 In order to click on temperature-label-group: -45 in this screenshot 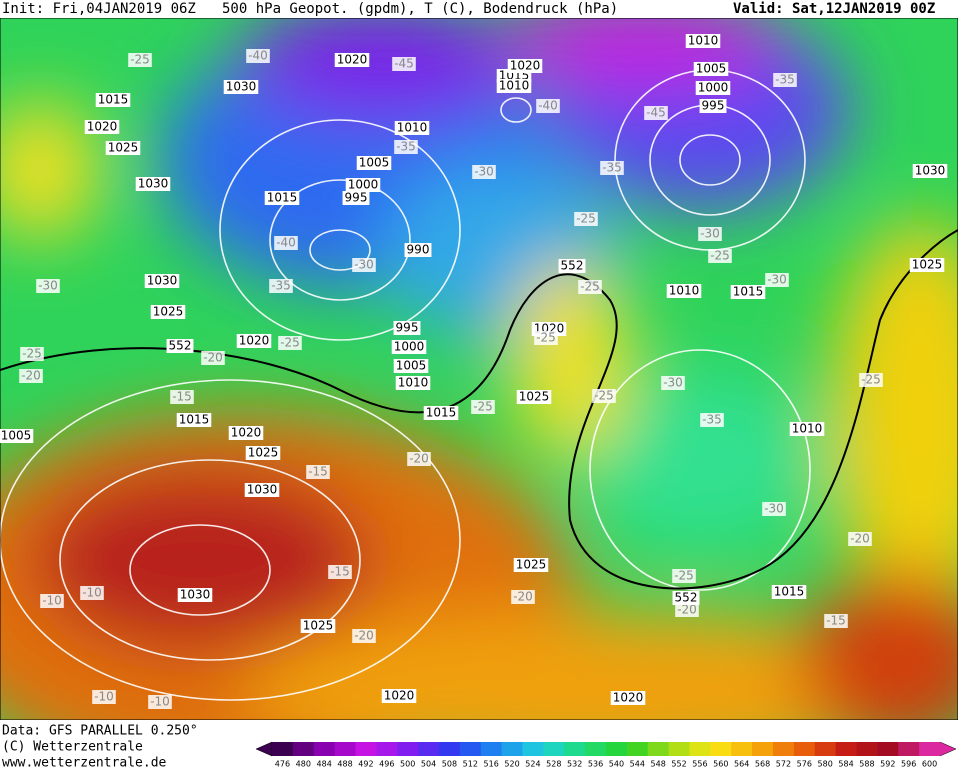, I will do `click(404, 64)`.